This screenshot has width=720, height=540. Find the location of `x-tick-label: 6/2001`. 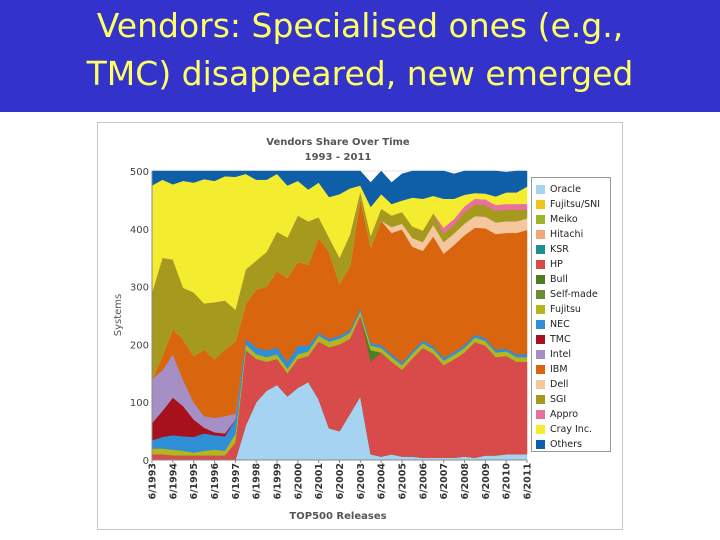

x-tick-label: 6/2001 is located at coordinates (319, 481).